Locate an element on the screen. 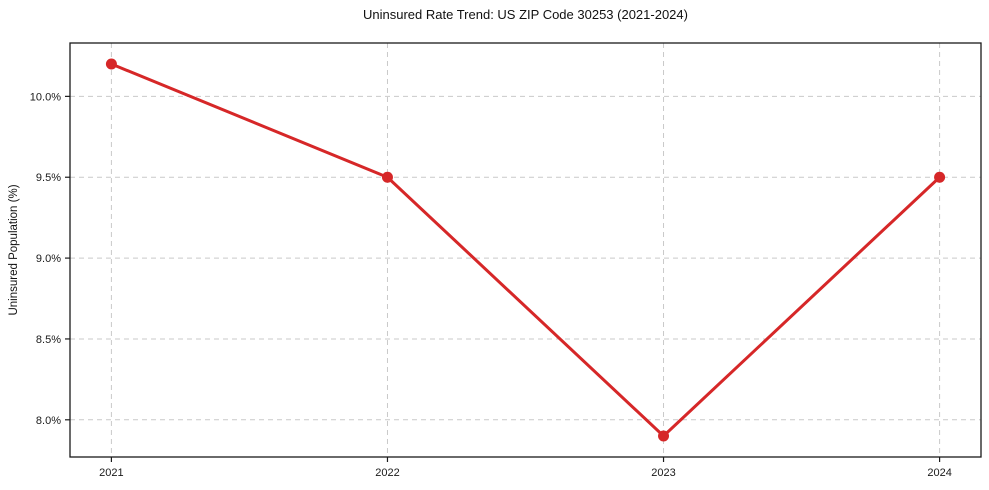 Image resolution: width=989 pixels, height=490 pixels. y-tick-label: 9.0% is located at coordinates (48, 259).